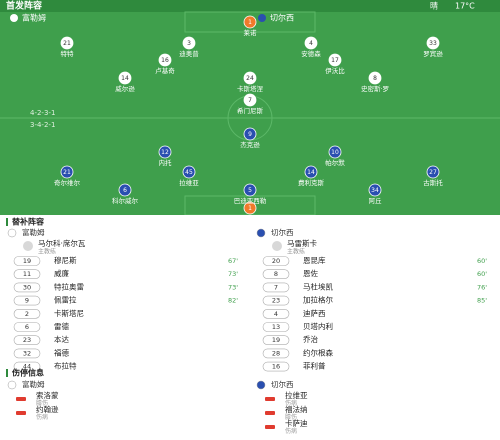 Image resolution: width=500 pixels, height=440 pixels. Describe the element at coordinates (24, 6) in the screenshot. I see `header-title: 首发阵容` at that location.